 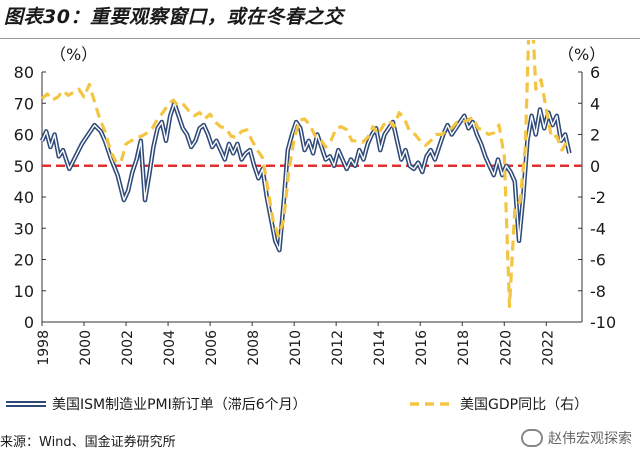 What do you see at coordinates (380, 348) in the screenshot?
I see `x-tick-label: 2014` at bounding box center [380, 348].